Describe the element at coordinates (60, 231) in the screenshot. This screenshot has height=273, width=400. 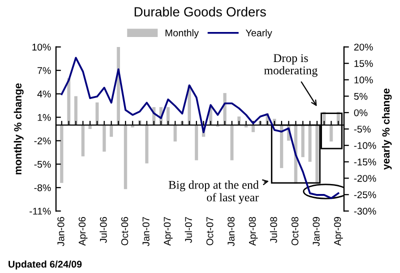
I see `x-tick-label: Jan-06` at that location.